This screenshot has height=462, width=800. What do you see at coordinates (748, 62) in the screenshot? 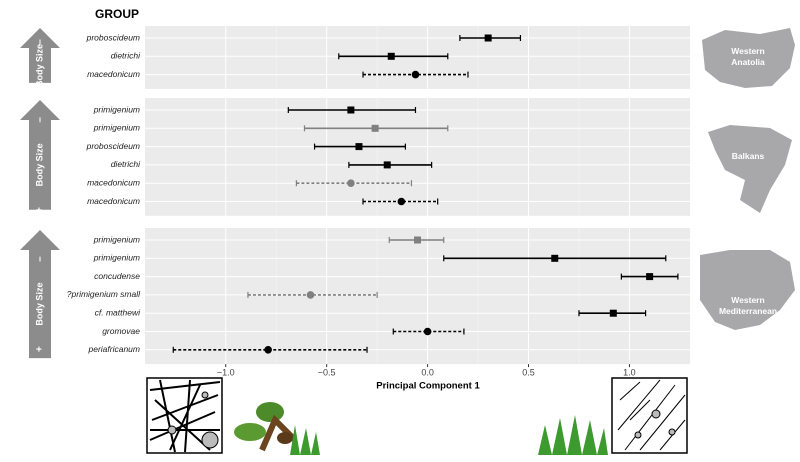
I see `region-label: Anatolia` at bounding box center [748, 62].